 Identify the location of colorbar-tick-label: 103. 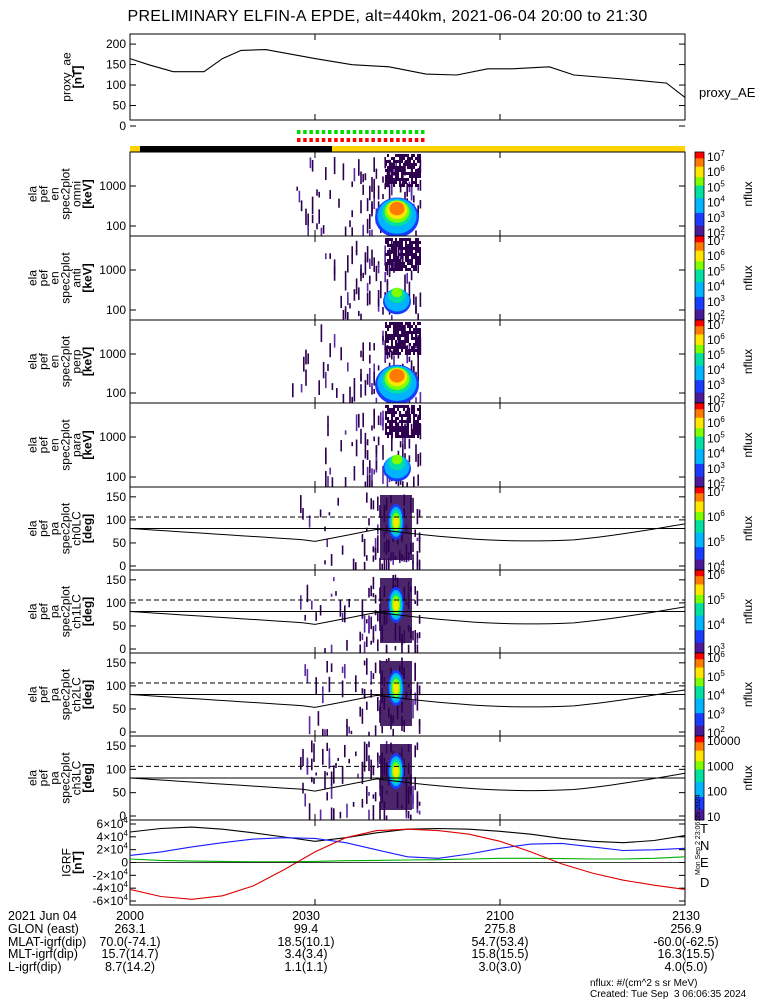
(716, 301).